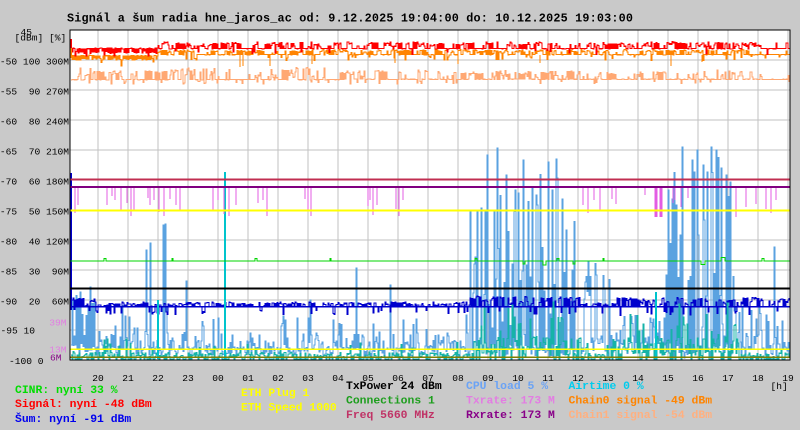 The width and height of the screenshot is (800, 430). Describe the element at coordinates (368, 378) in the screenshot. I see `svg-text: 05` at that location.